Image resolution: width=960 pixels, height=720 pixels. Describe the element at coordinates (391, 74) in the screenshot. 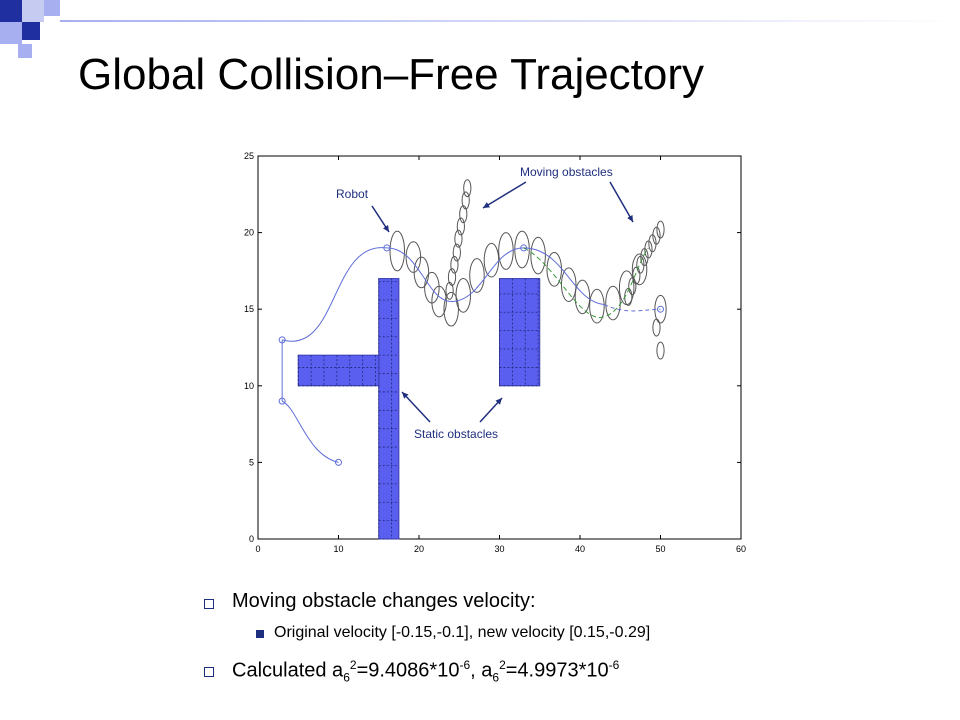

I see `slide-title: Global Collision–Free Trajectory` at that location.